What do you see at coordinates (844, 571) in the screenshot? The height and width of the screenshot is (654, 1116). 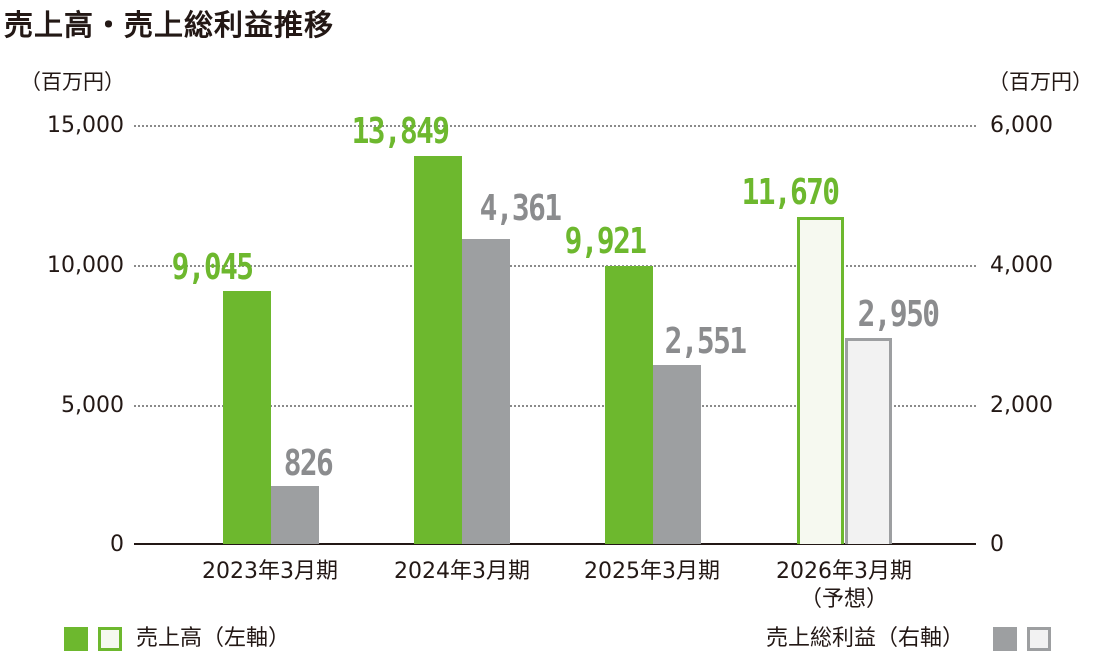 I see `x-label-2026: 2026年3月期` at bounding box center [844, 571].